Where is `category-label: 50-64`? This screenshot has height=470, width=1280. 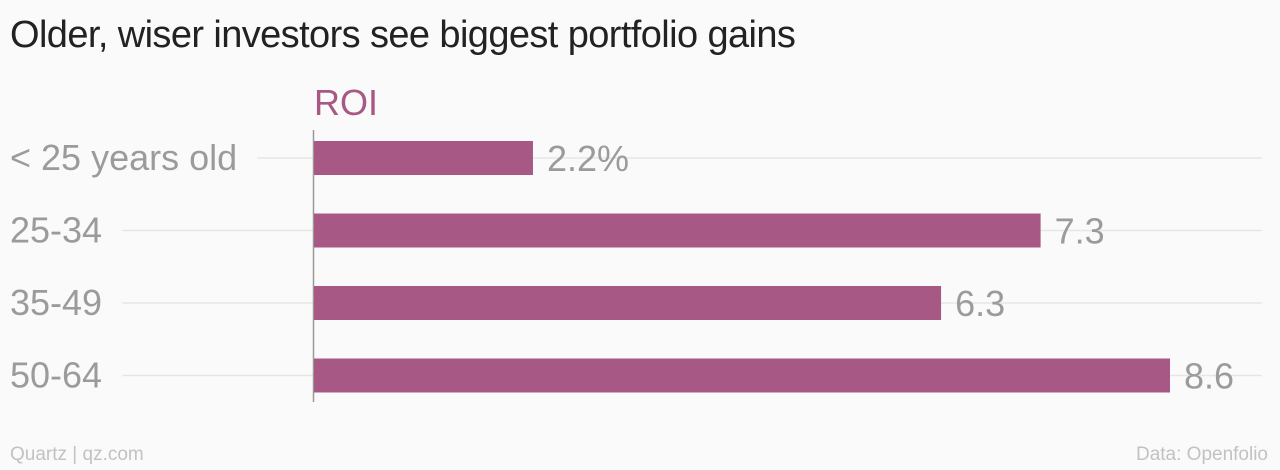
category-label: 50-64 is located at coordinates (56, 375).